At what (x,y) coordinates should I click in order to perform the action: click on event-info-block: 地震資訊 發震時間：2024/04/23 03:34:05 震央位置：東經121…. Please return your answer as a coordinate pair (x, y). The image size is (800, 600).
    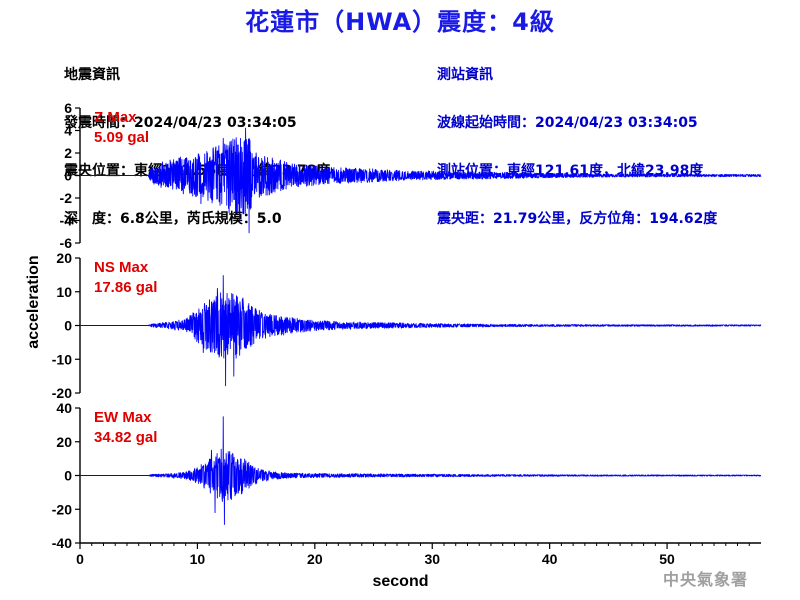
    Looking at the image, I should click on (197, 139).